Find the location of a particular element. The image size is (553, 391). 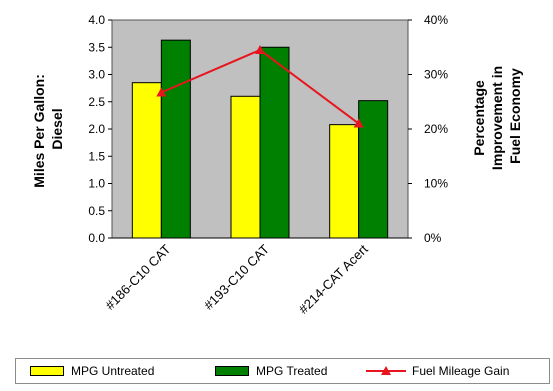

y2-tick-label: 30% is located at coordinates (436, 75).